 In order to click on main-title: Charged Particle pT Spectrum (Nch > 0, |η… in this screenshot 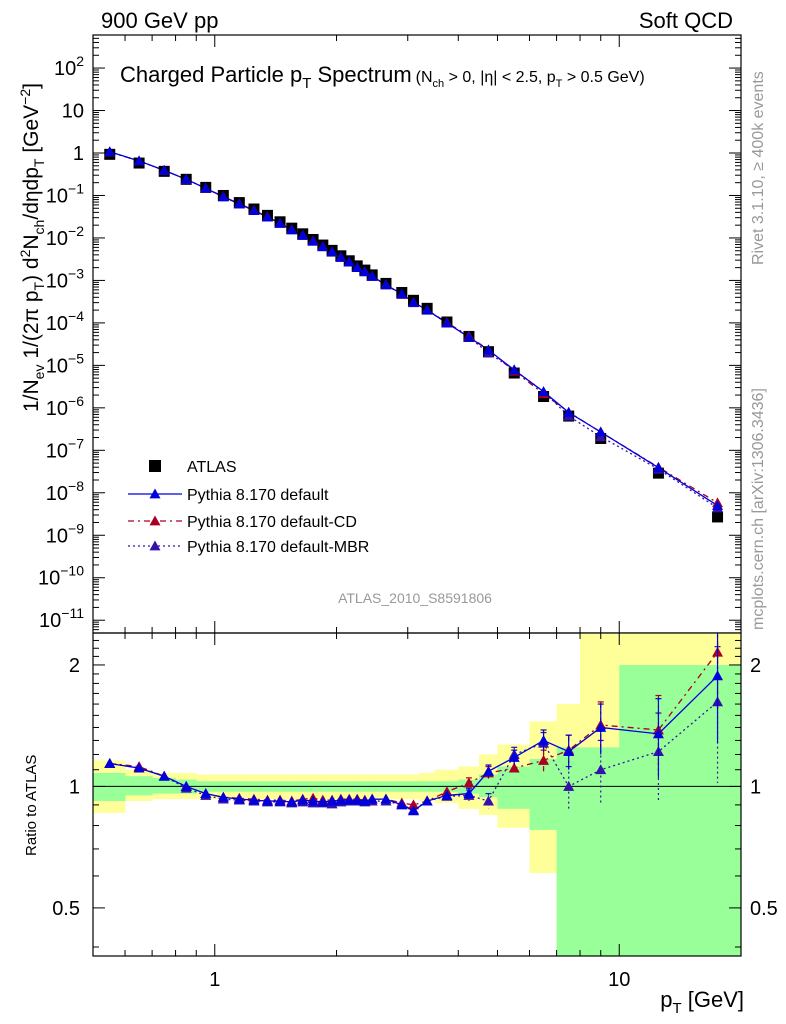, I will do `click(382, 77)`.